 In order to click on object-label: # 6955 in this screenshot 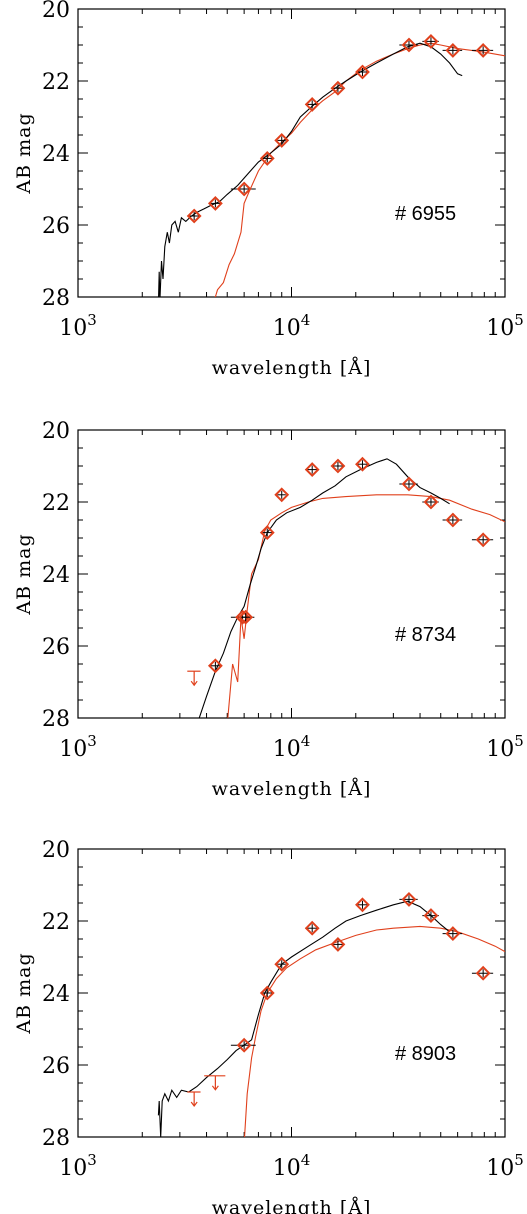, I will do `click(425, 214)`.